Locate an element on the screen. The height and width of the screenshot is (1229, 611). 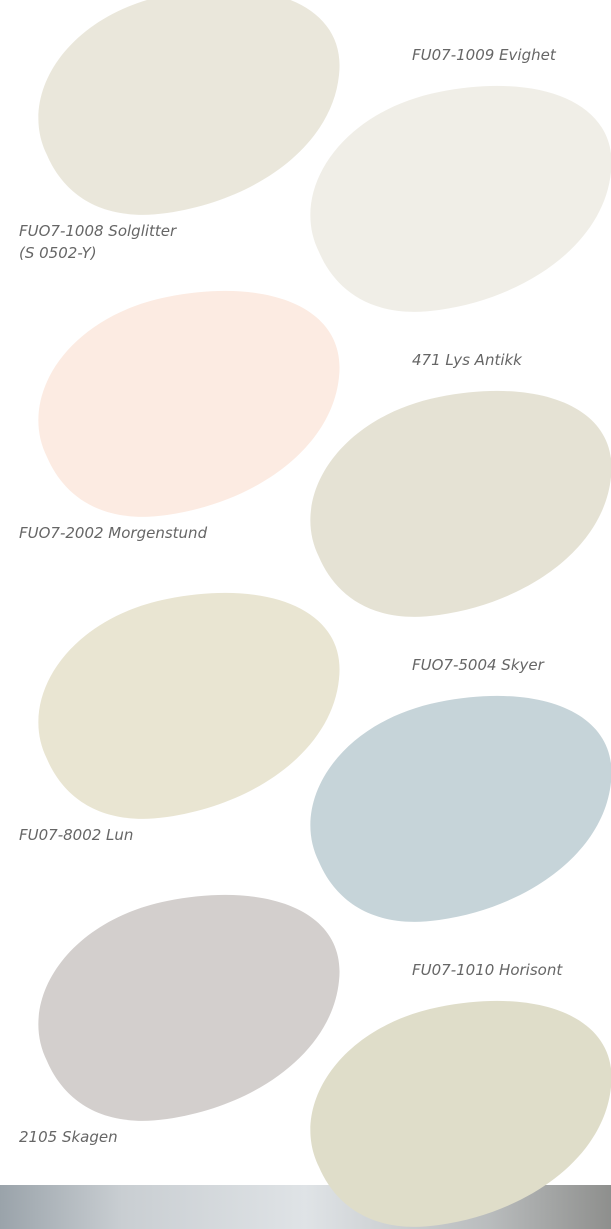
swatch-label: FU07-1010 Horisont is located at coordinates (487, 970).